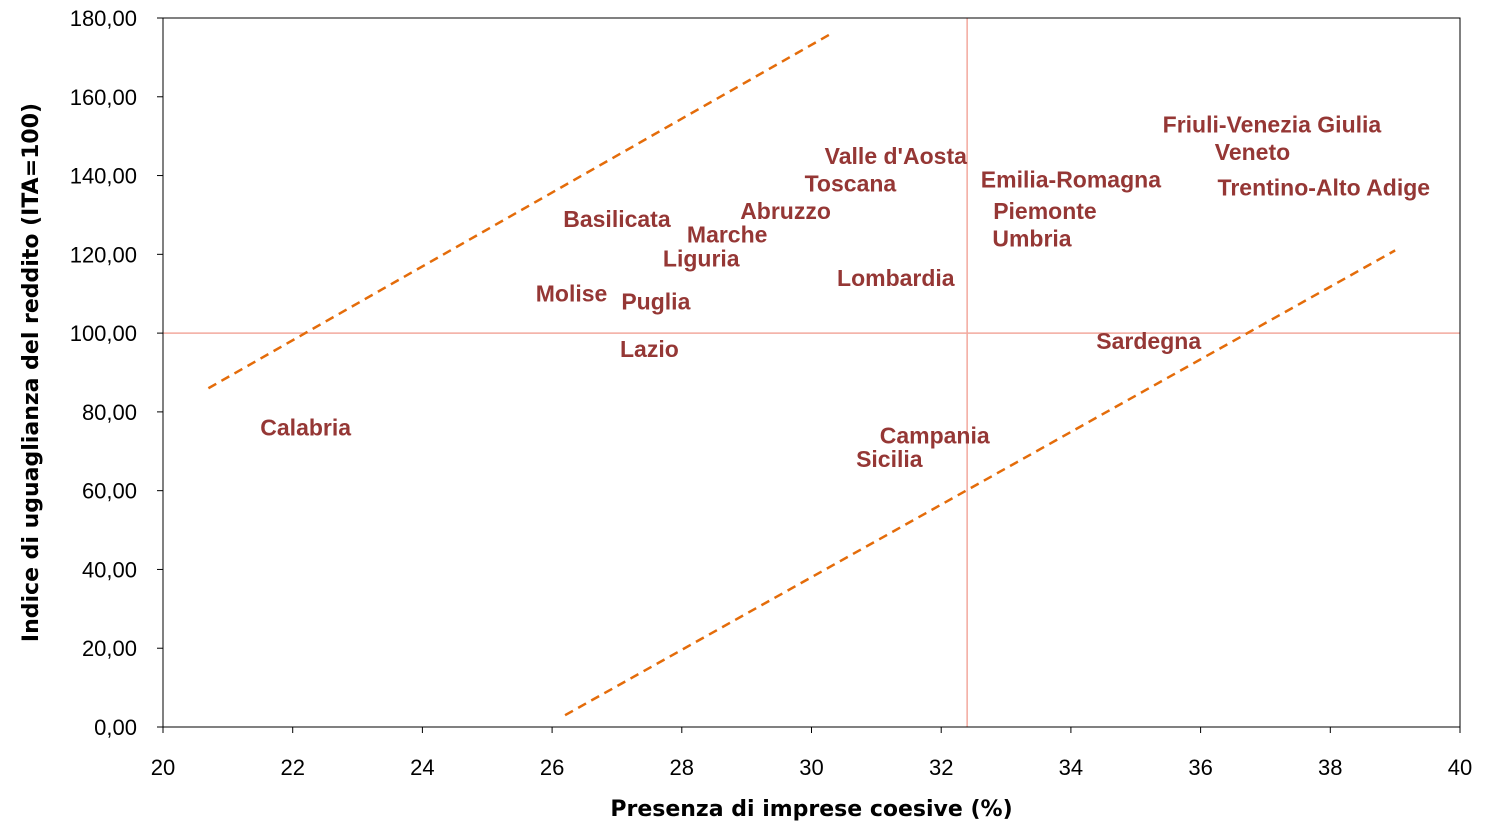 This screenshot has height=826, width=1485. What do you see at coordinates (103, 97) in the screenshot?
I see `y-tick-label: 160,00` at bounding box center [103, 97].